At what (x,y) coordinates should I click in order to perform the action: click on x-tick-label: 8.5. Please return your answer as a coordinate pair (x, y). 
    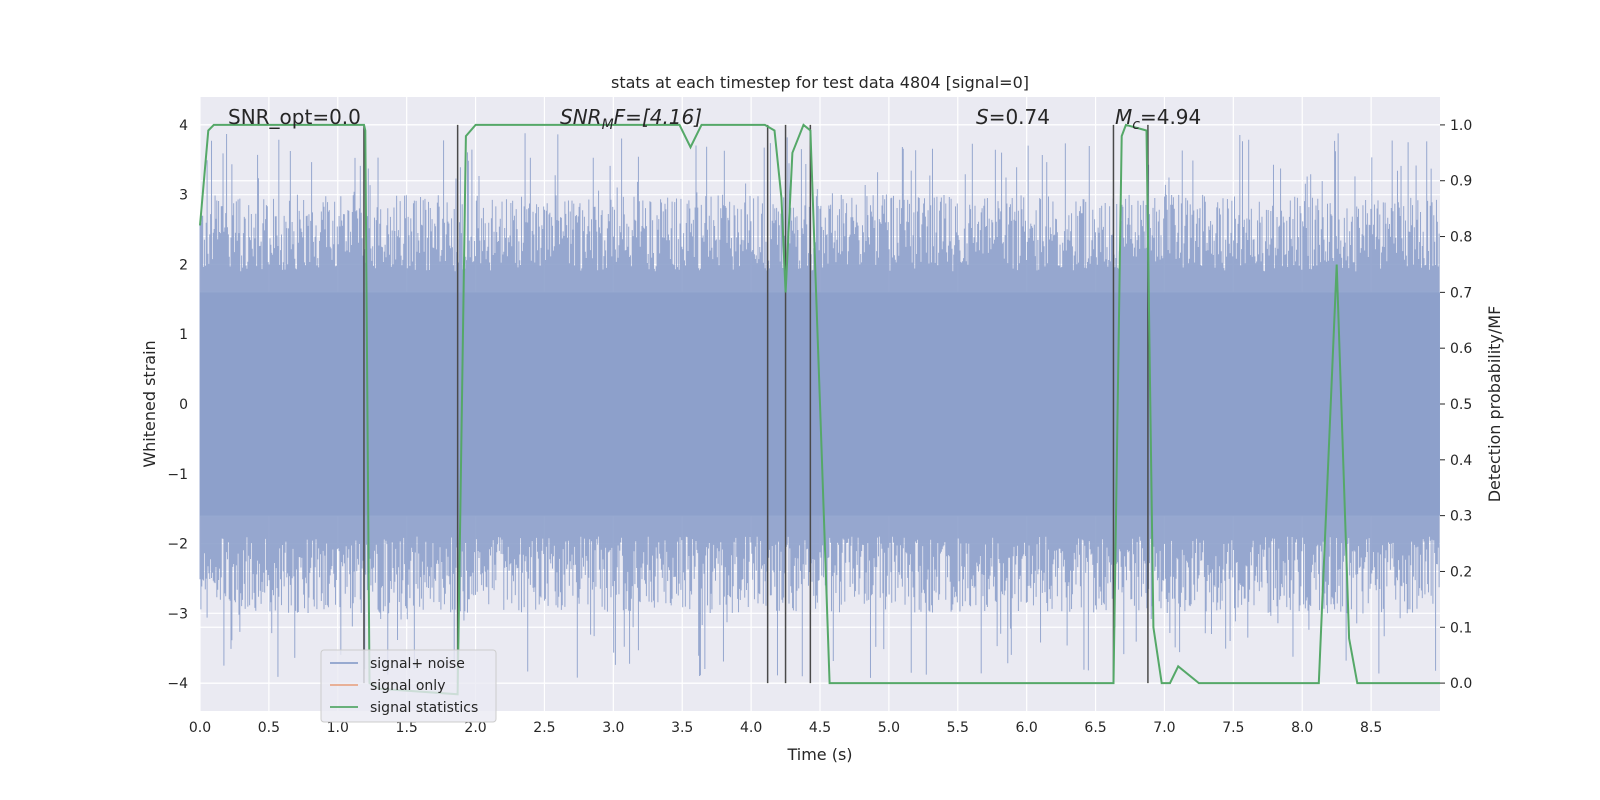
    Looking at the image, I should click on (1371, 728).